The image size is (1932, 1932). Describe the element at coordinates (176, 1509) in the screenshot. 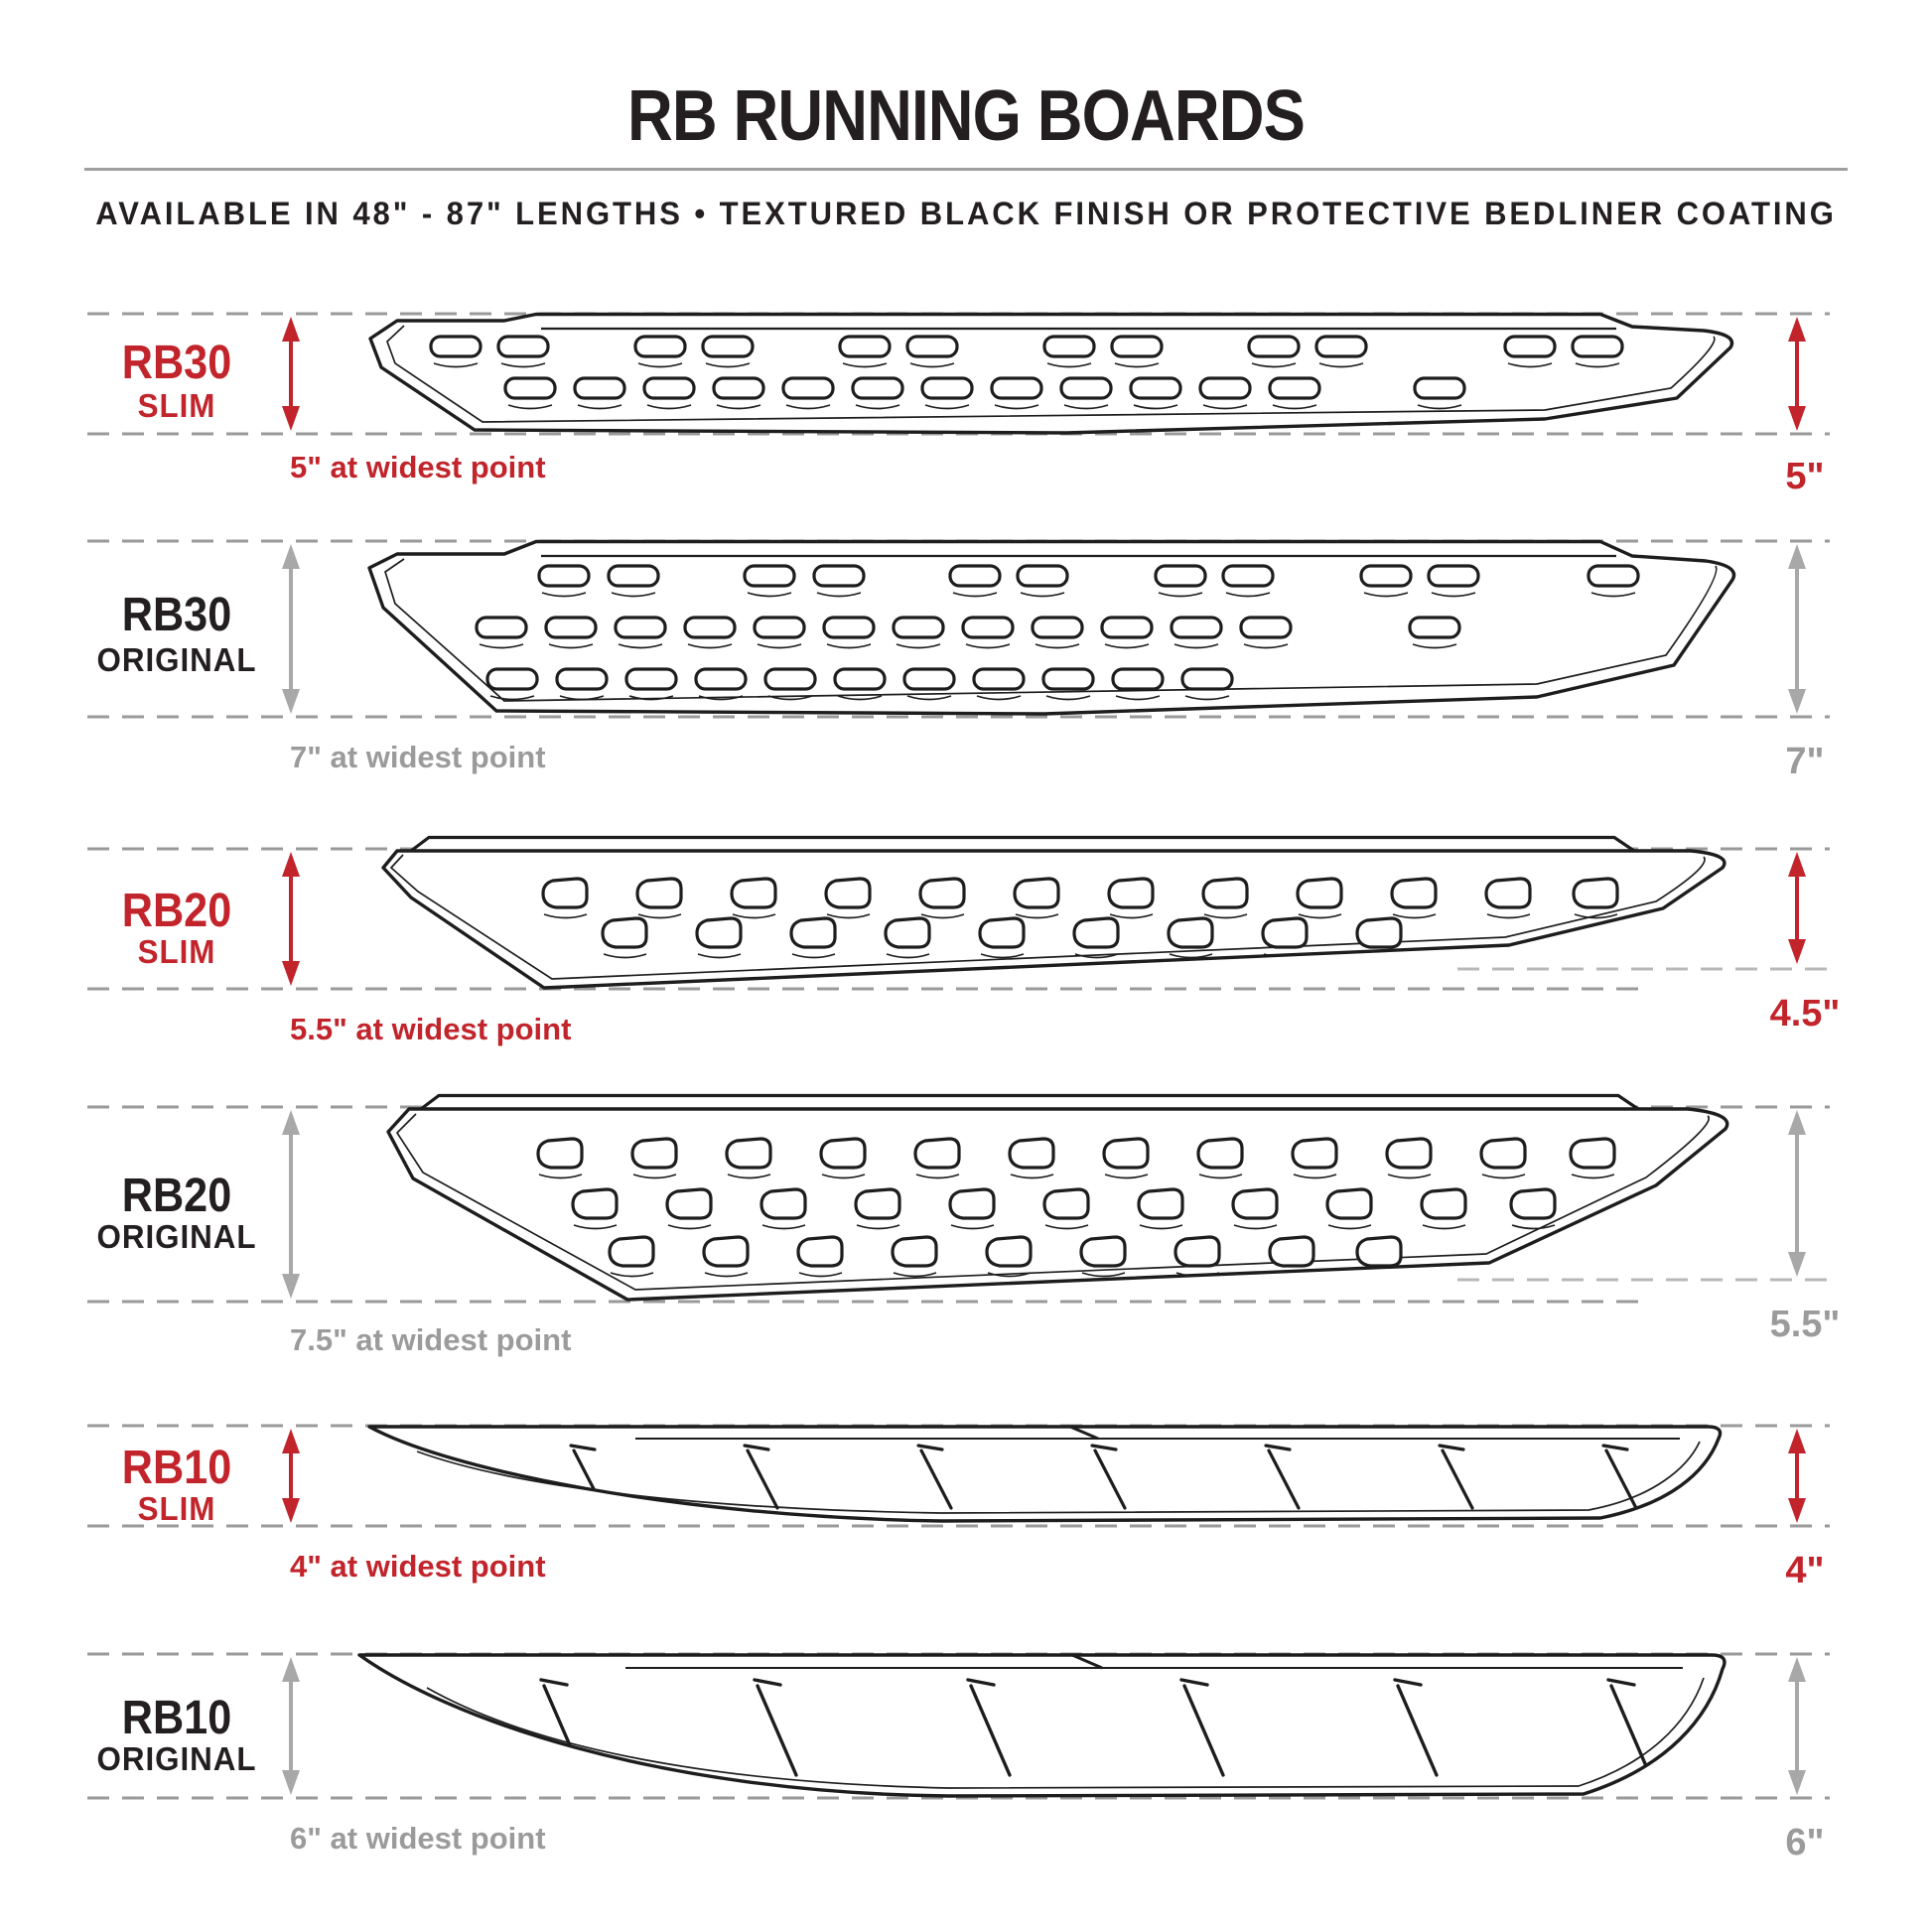

I see `row5-variant-label: SLIM` at that location.